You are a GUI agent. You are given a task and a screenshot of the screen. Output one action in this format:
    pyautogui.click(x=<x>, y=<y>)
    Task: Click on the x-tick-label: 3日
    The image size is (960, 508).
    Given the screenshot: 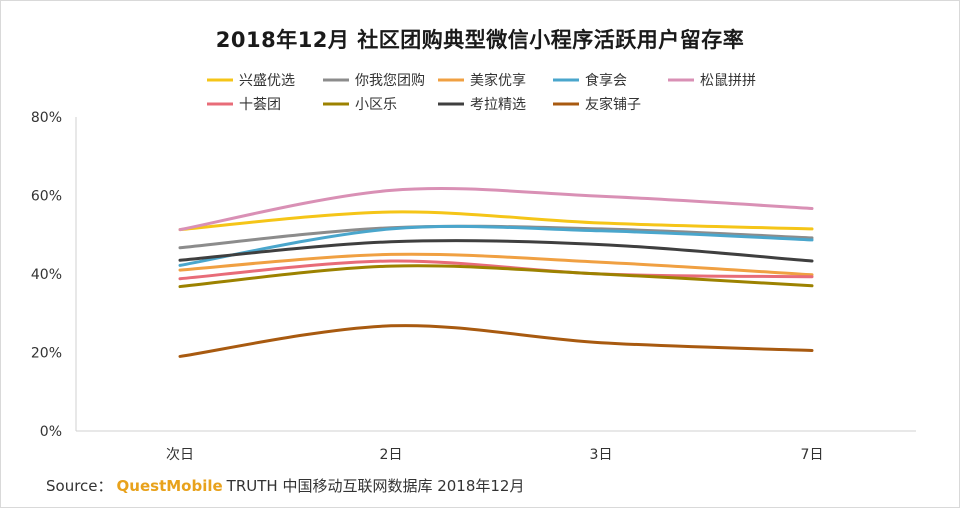 What is the action you would take?
    pyautogui.click(x=601, y=455)
    